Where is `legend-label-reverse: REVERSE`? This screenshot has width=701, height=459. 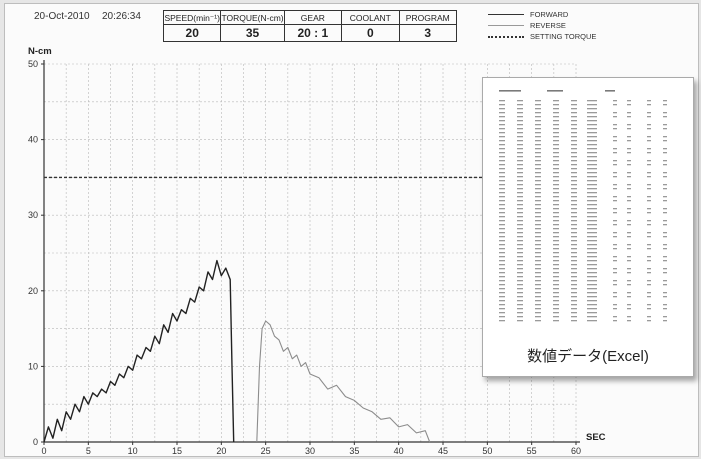
legend-label-reverse: REVERSE is located at coordinates (548, 25).